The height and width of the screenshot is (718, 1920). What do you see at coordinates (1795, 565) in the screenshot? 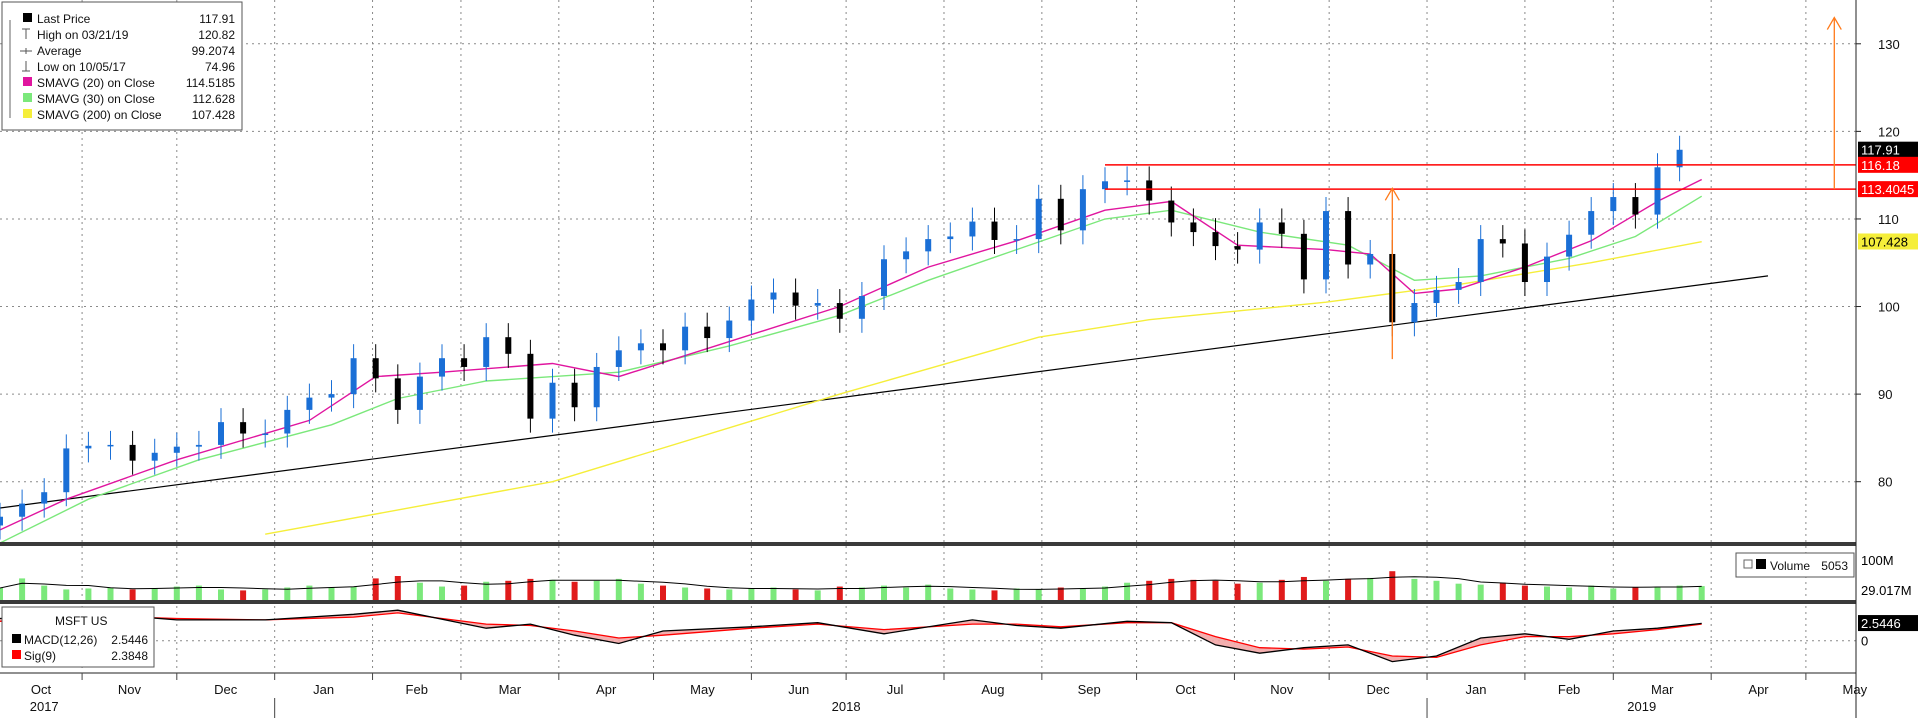
I see `volume-legend: Volume 5053` at bounding box center [1795, 565].